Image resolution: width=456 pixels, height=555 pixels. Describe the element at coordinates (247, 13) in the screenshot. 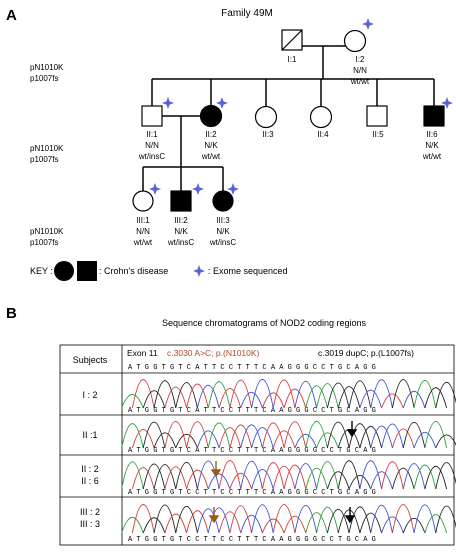

I see `family-title: Family 49M` at that location.